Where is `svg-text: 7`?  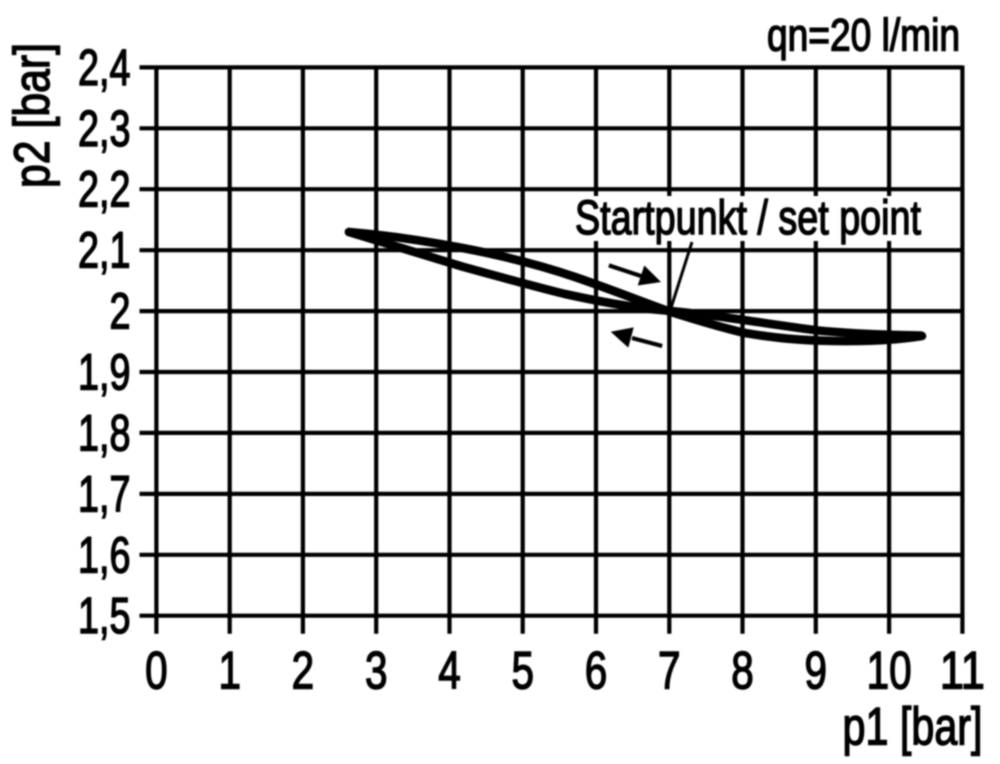 svg-text: 7 is located at coordinates (669, 671).